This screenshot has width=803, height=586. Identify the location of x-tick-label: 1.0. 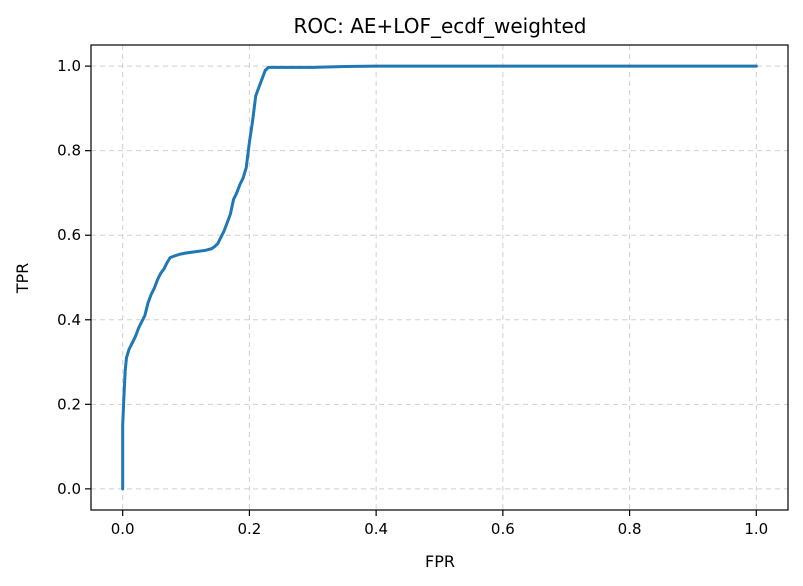
(756, 529).